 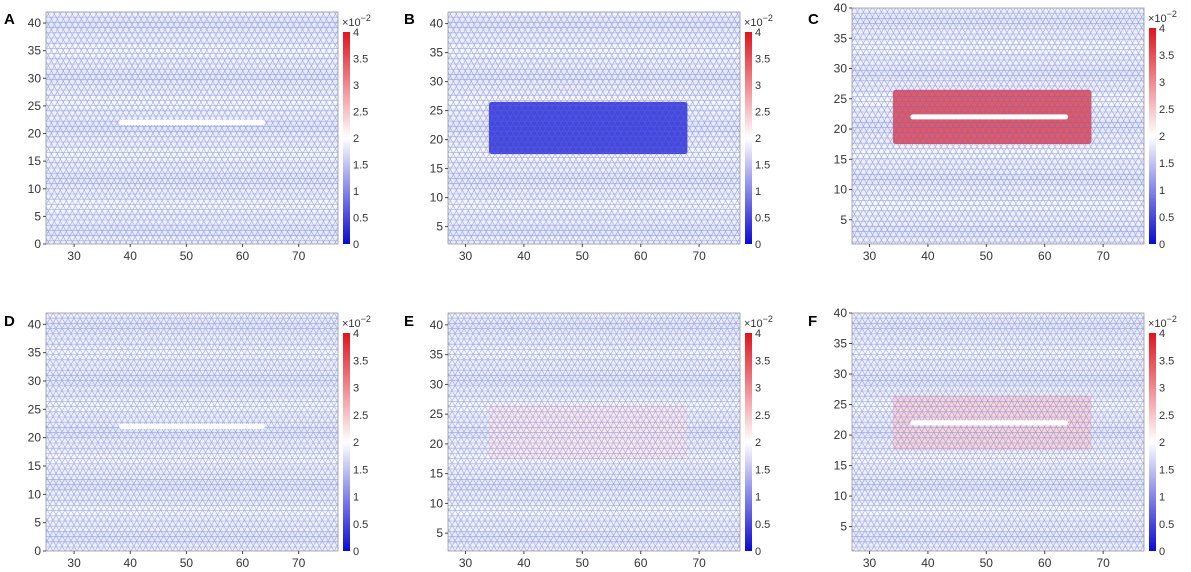 I want to click on crack-line, so click(x=989, y=423).